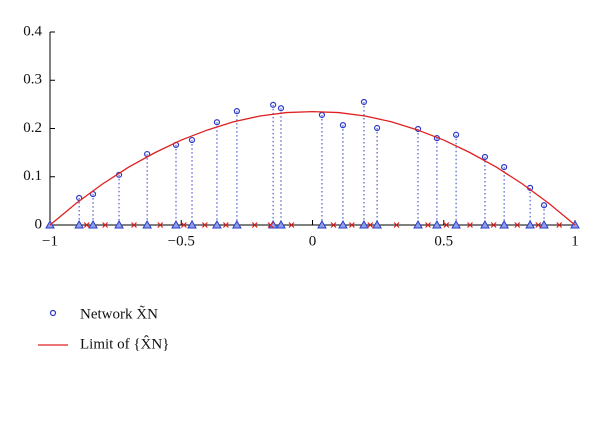  What do you see at coordinates (119, 313) in the screenshot?
I see `legend-label: Network X̃N` at bounding box center [119, 313].